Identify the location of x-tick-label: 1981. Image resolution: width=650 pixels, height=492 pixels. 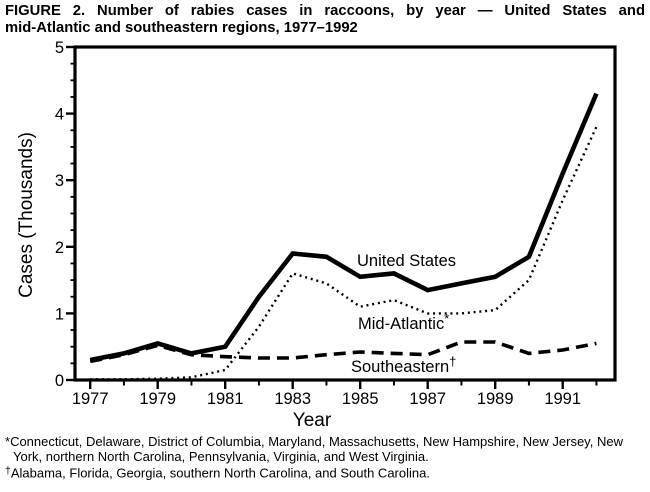
(225, 399).